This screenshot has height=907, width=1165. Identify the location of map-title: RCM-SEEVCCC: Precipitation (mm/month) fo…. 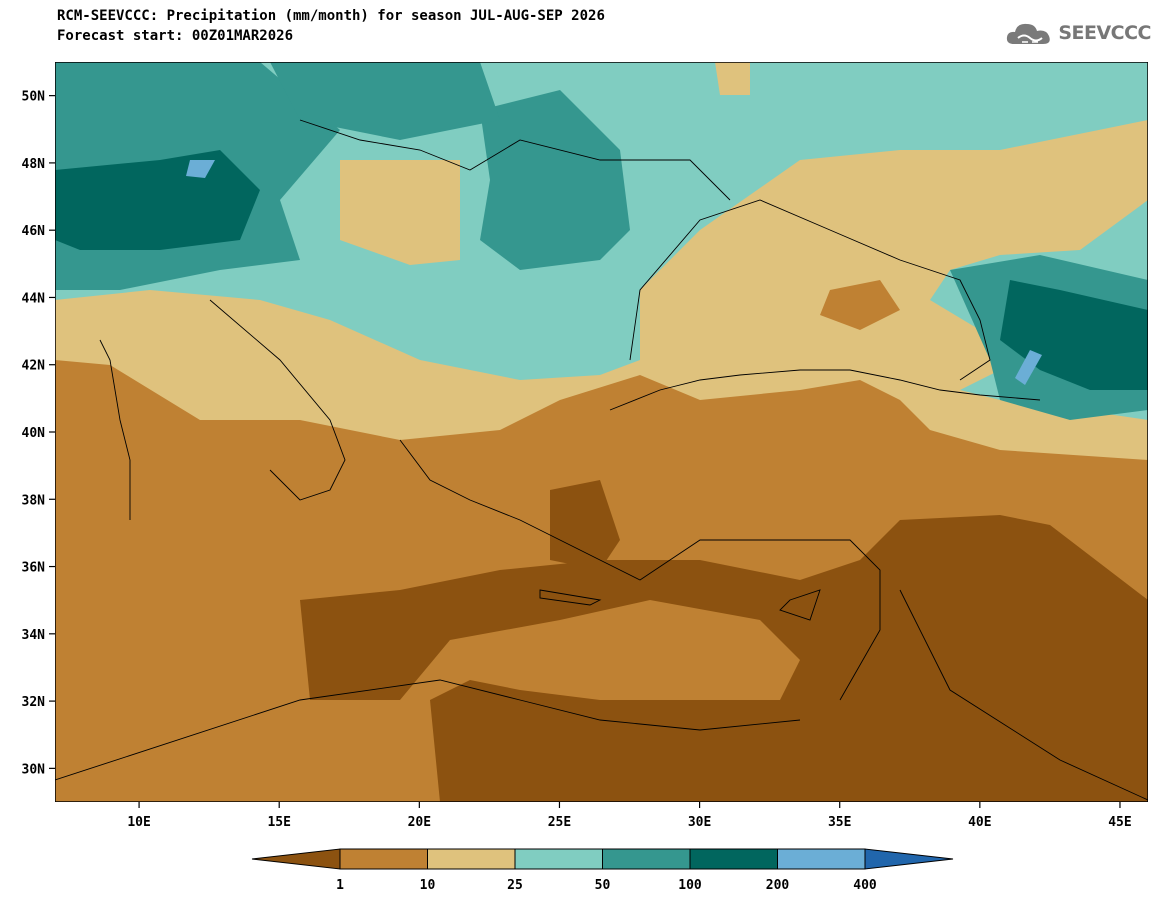
(331, 16).